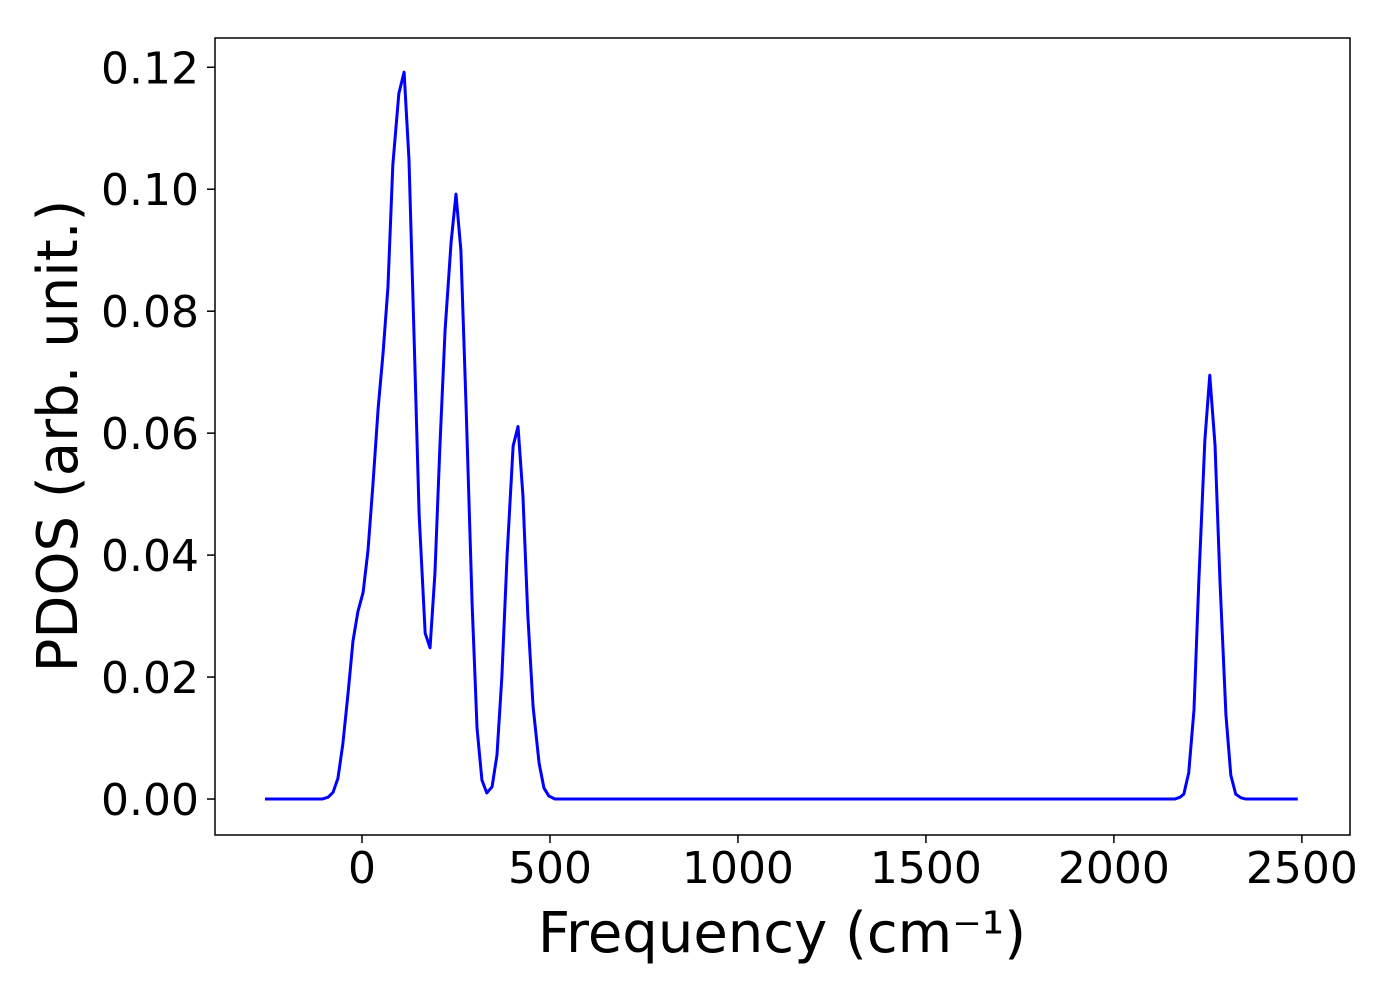 Image resolution: width=1400 pixels, height=1000 pixels. What do you see at coordinates (150, 434) in the screenshot?
I see `y-tick-label: 0.06` at bounding box center [150, 434].